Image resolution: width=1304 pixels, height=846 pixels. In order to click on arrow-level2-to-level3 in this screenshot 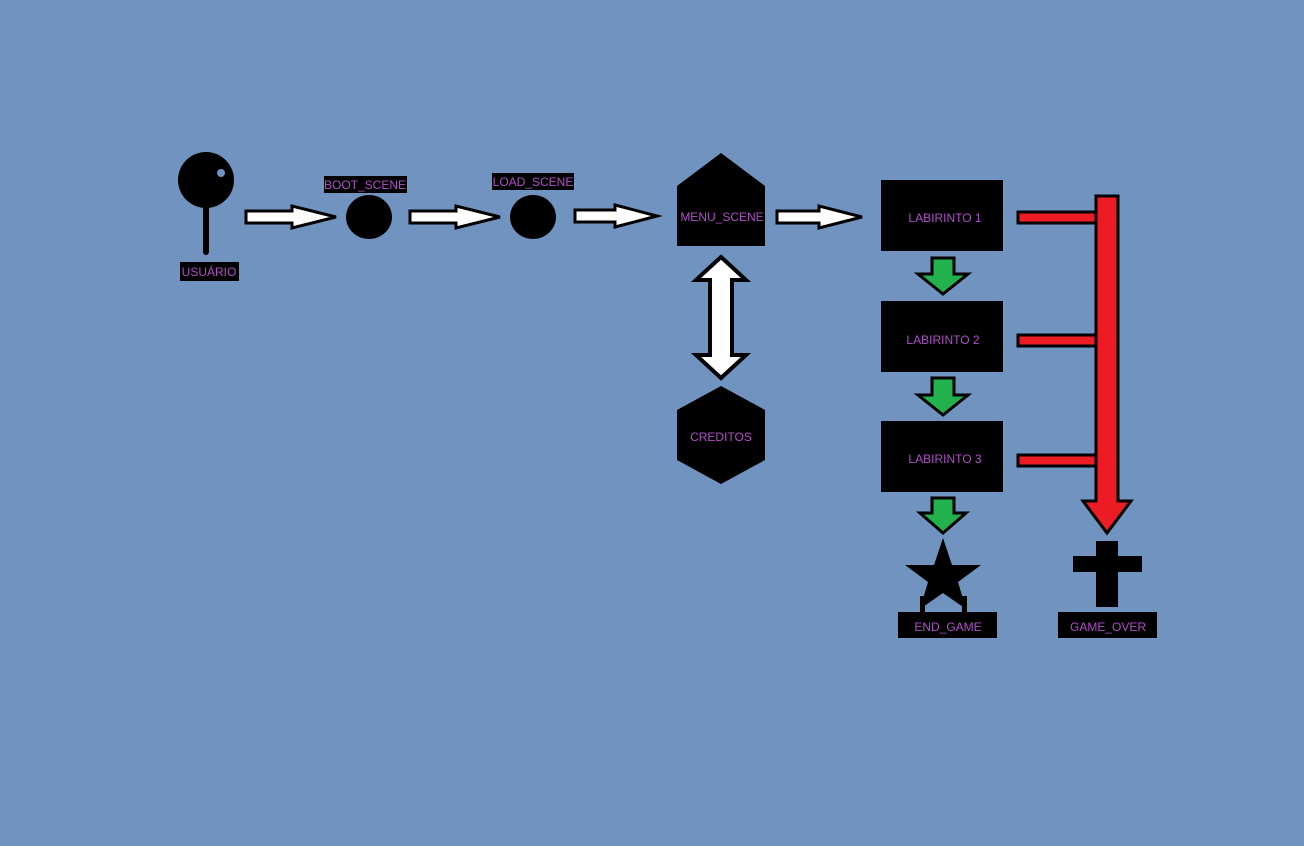, I will do `click(943, 396)`.